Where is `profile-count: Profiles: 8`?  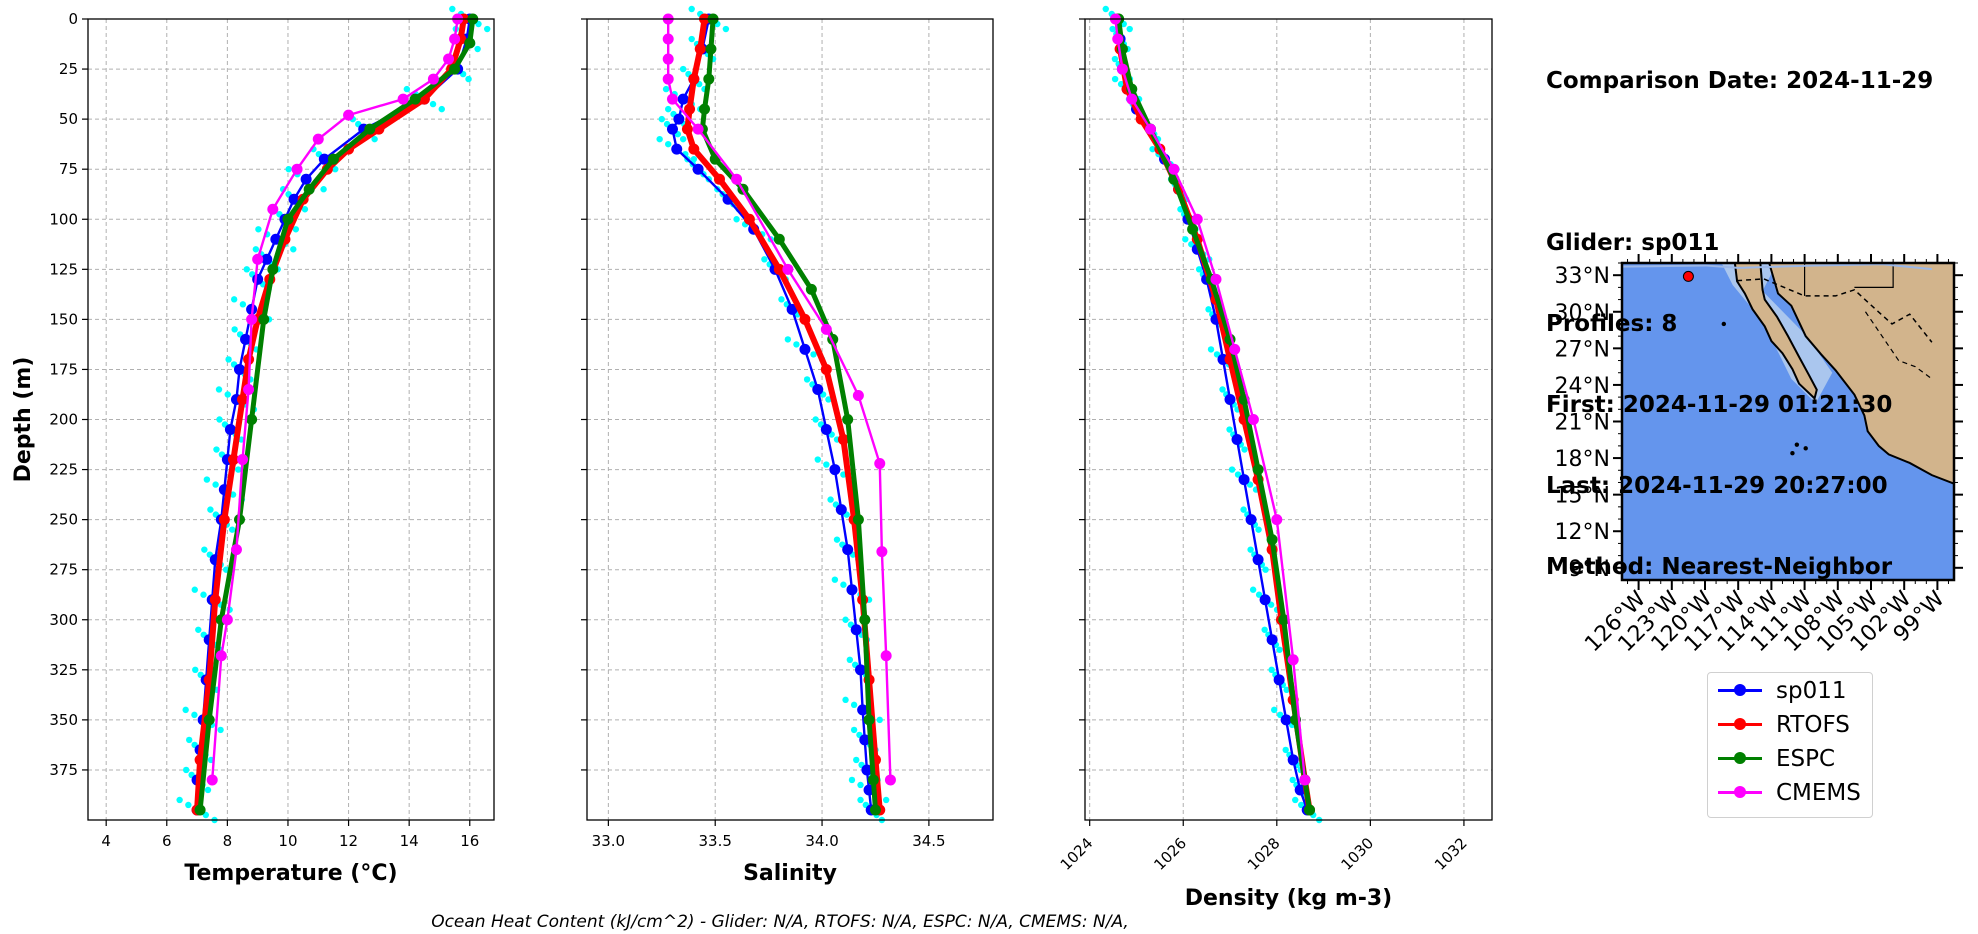
profile-count: Profiles: 8 is located at coordinates (1612, 324).